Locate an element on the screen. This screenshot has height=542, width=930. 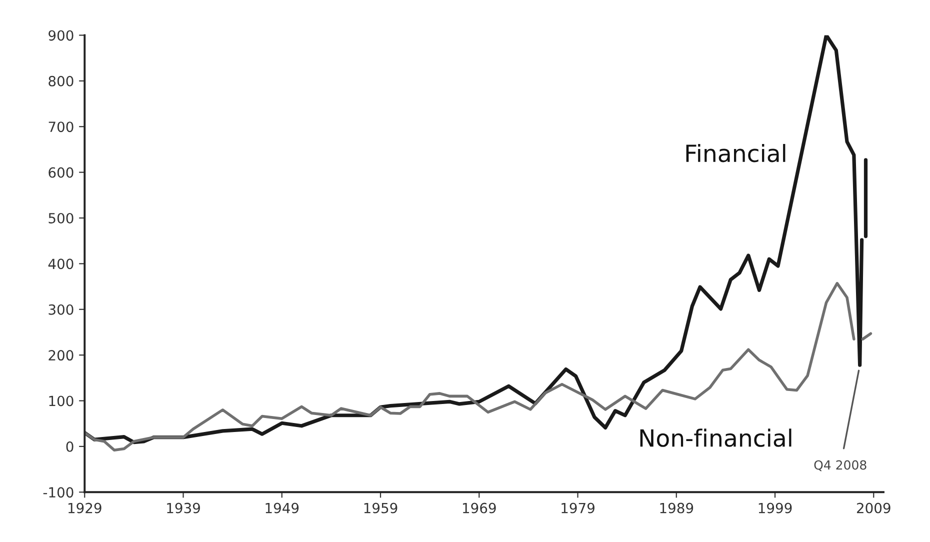
x-tick-label: 1939 is located at coordinates (183, 508).